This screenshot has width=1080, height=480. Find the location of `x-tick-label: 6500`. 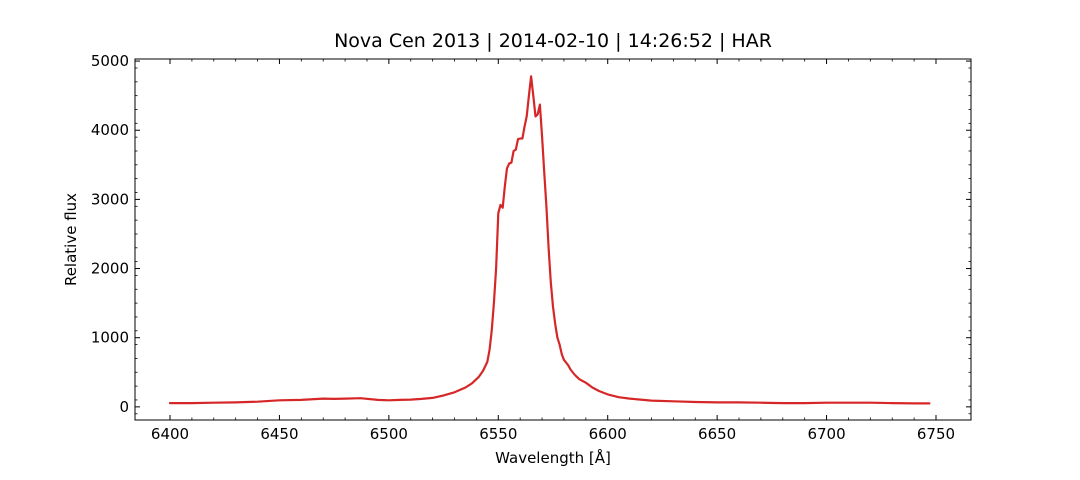

x-tick-label: 6500 is located at coordinates (389, 434).